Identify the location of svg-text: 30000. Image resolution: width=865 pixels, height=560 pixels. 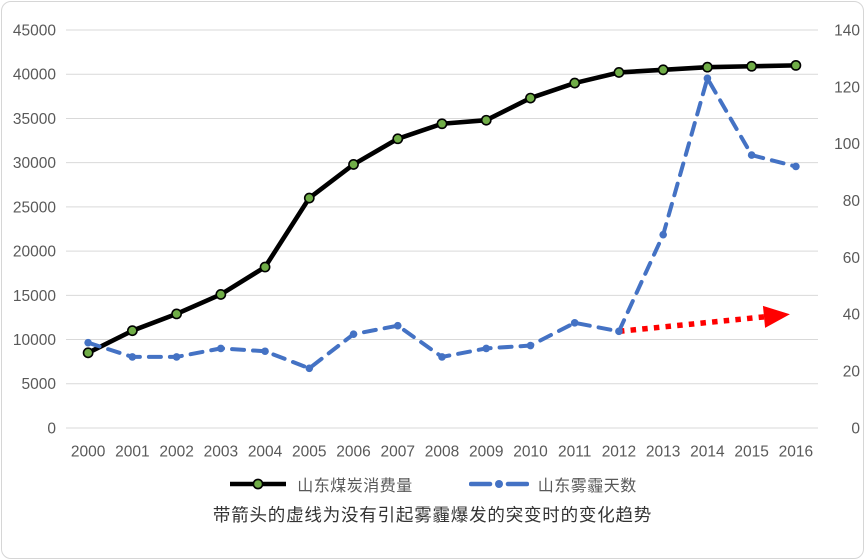
(34, 163).